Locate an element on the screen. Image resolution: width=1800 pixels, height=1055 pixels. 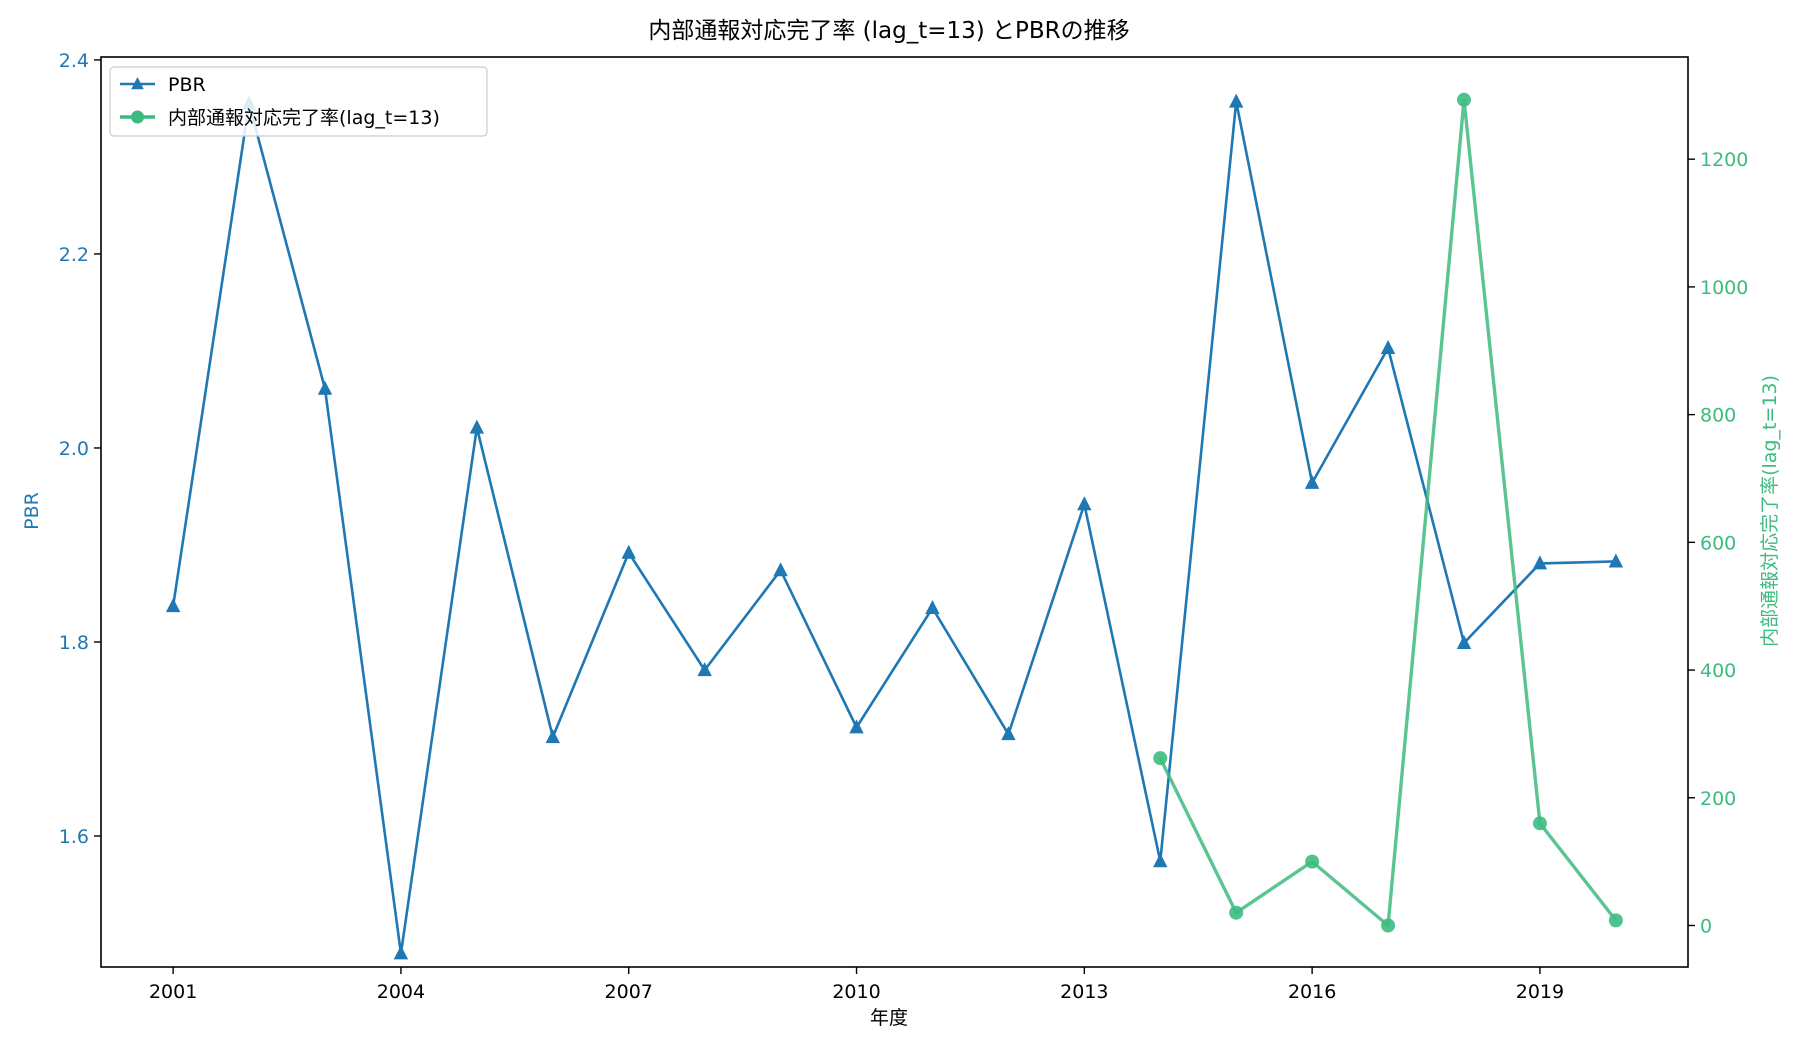
legend-label: 内部通報対応完了率(lag_t=13) is located at coordinates (304, 118).